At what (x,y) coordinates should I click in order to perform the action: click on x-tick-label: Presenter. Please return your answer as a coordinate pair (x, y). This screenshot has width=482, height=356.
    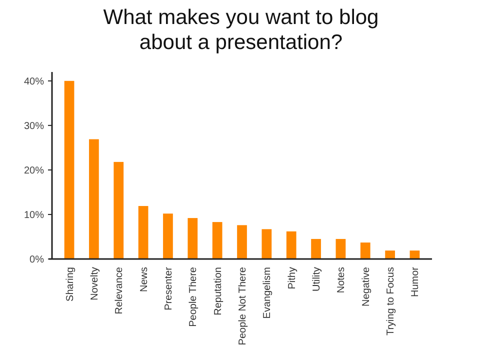
    Looking at the image, I should click on (168, 288).